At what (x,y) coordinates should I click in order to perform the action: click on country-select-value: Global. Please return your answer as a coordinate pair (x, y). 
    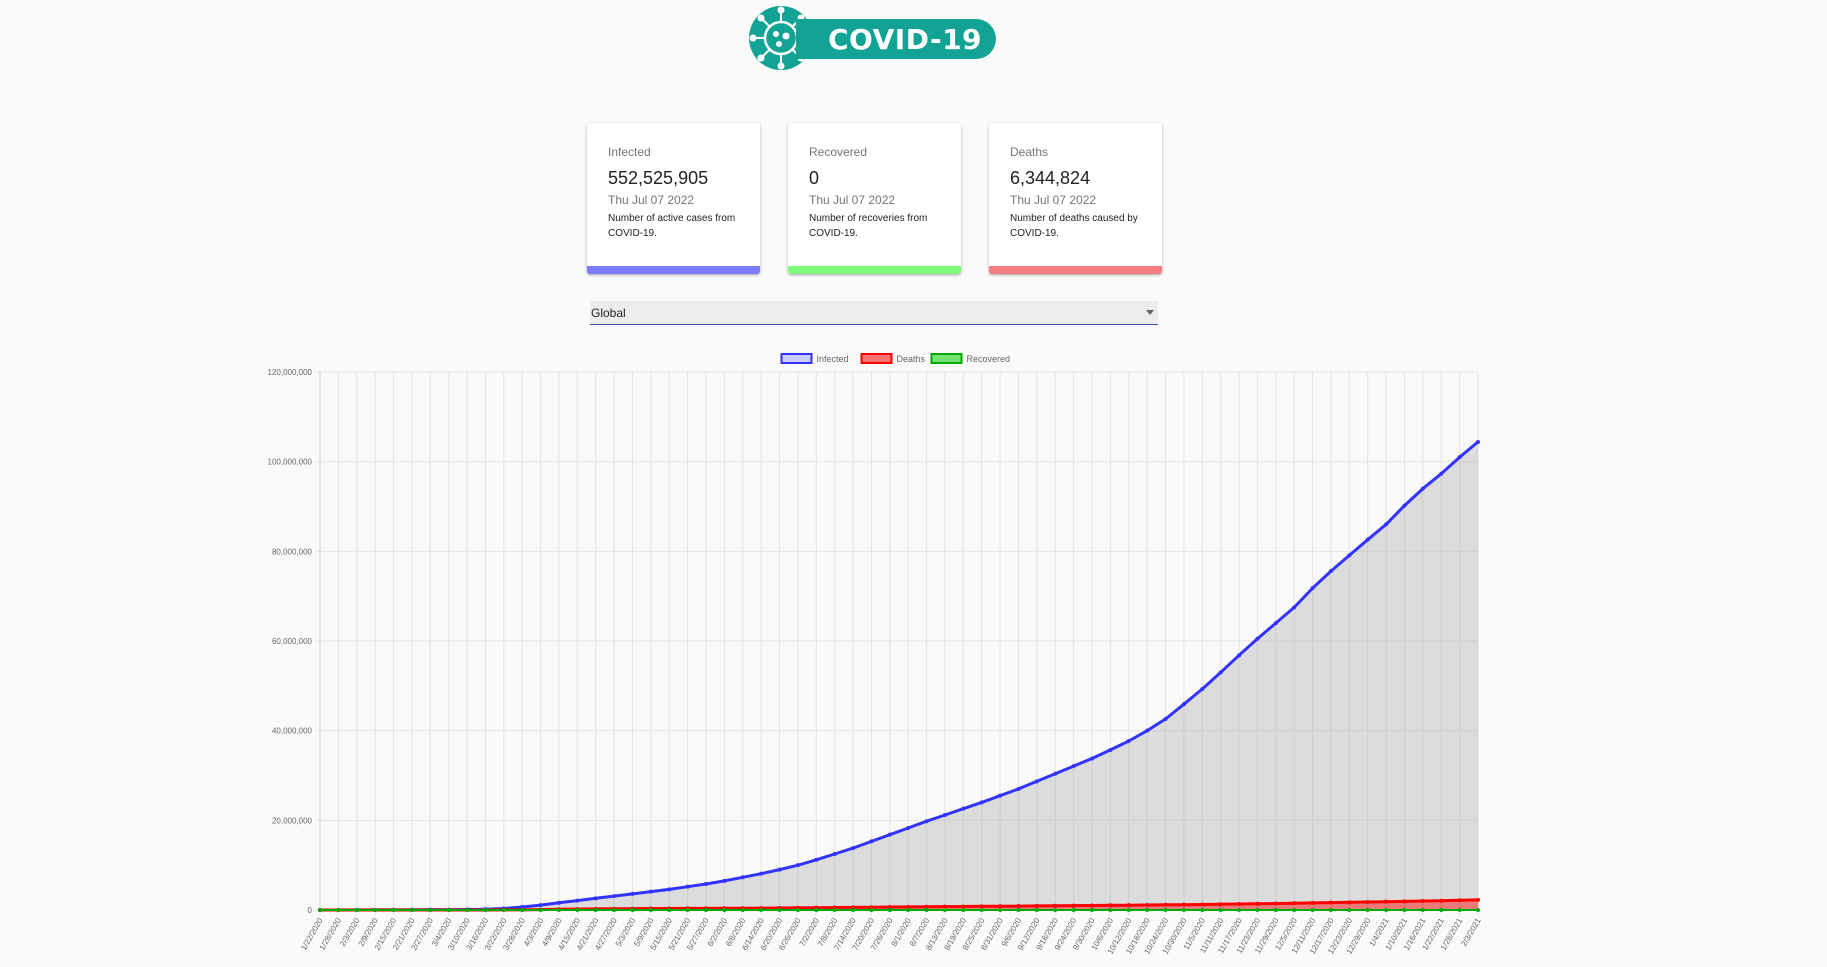
    Looking at the image, I should click on (608, 313).